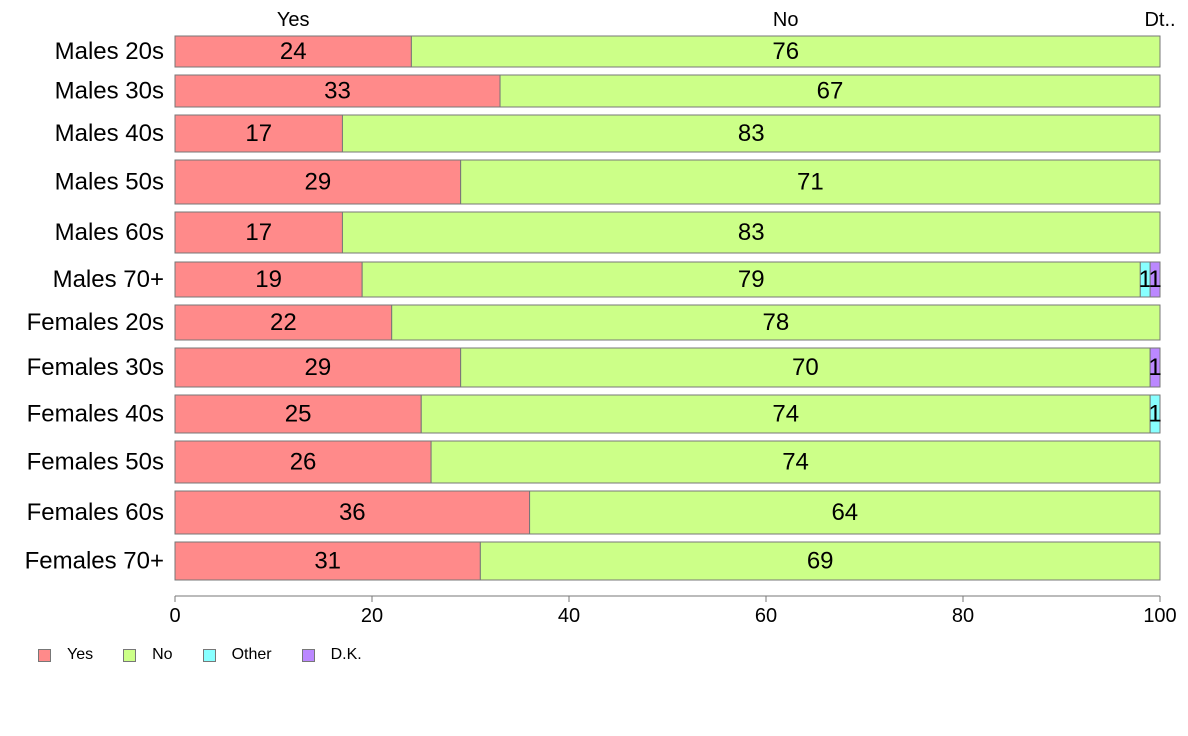 The image size is (1188, 736). Describe the element at coordinates (108, 279) in the screenshot. I see `category-label: Males 70+` at that location.